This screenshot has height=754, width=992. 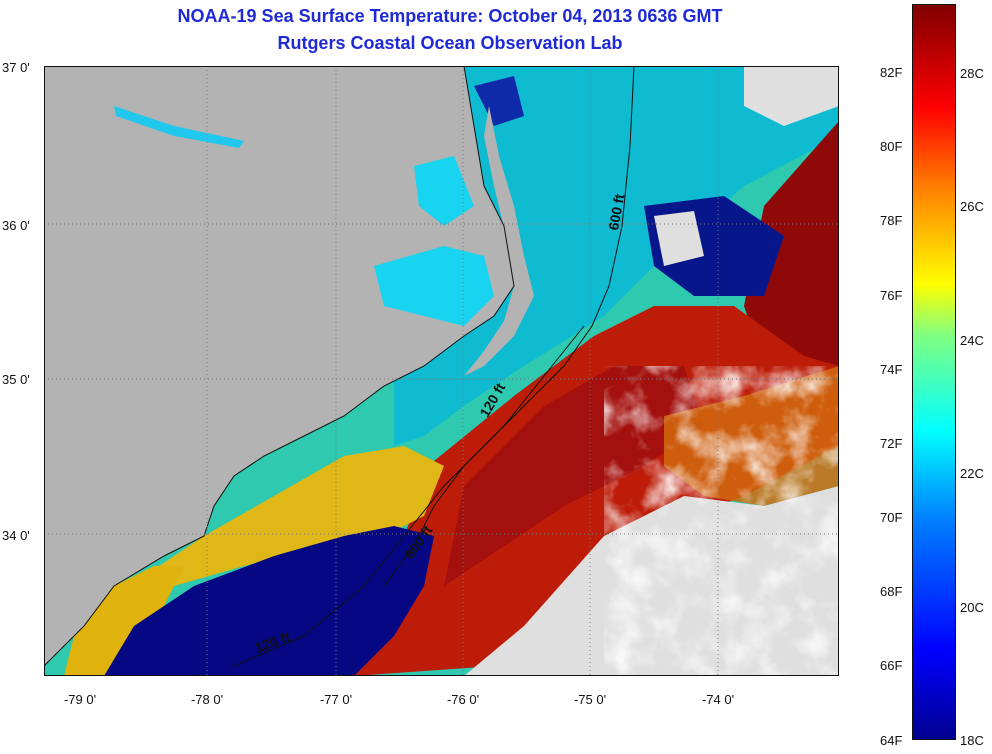 What do you see at coordinates (80, 699) in the screenshot?
I see `lon-label-79: -79 0'` at bounding box center [80, 699].